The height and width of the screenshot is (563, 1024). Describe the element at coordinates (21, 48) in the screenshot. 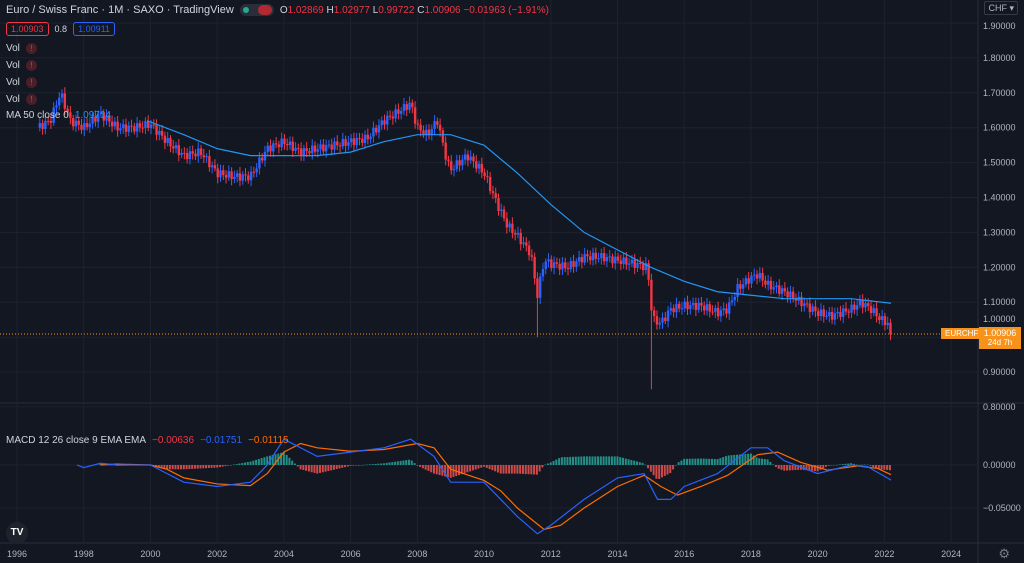

I see `vol-legend-1: Vol!` at that location.